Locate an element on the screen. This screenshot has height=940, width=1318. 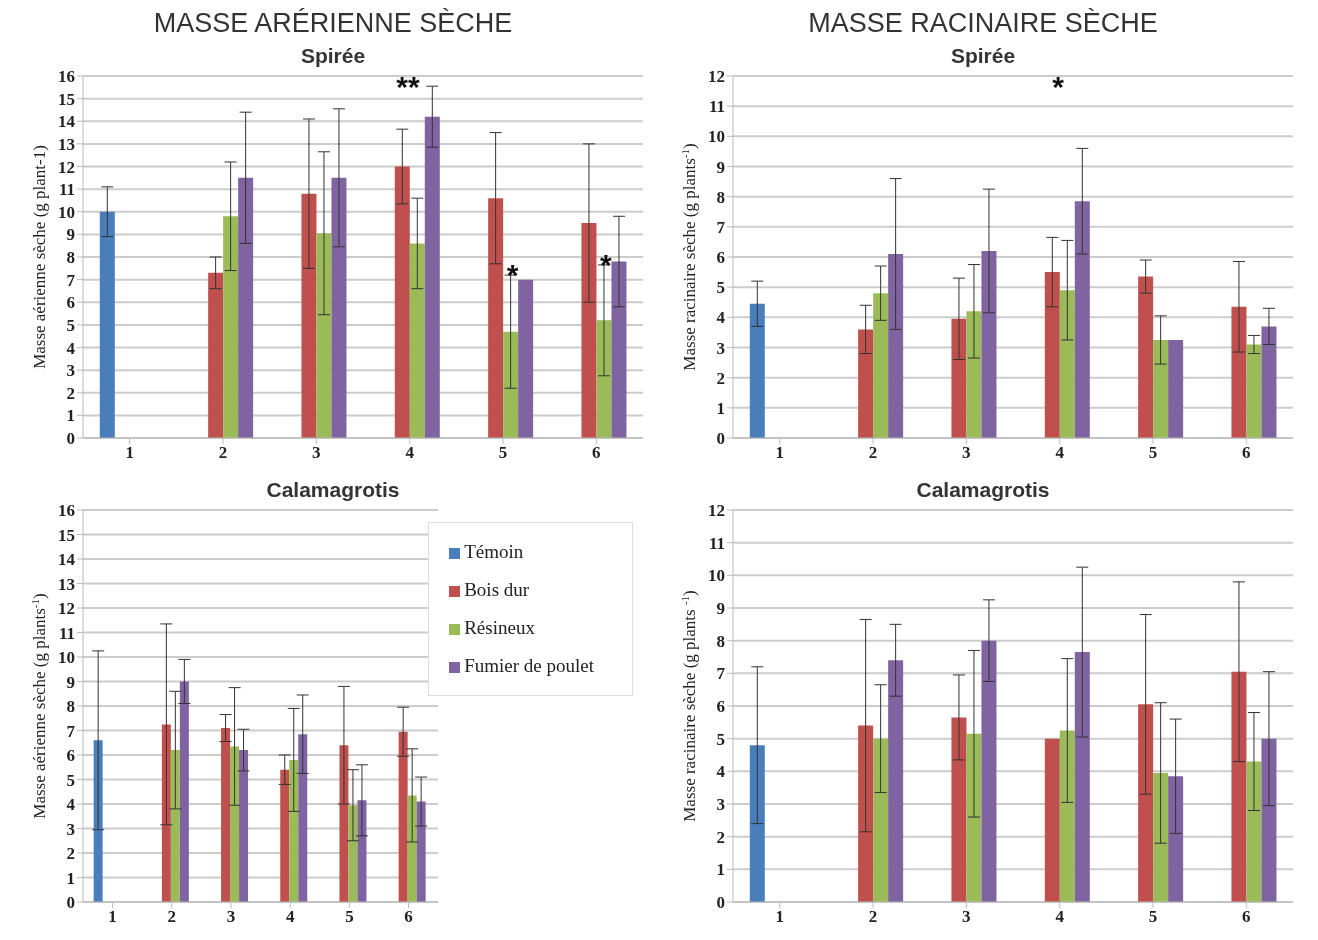
legend-label: Résineux is located at coordinates (499, 627).